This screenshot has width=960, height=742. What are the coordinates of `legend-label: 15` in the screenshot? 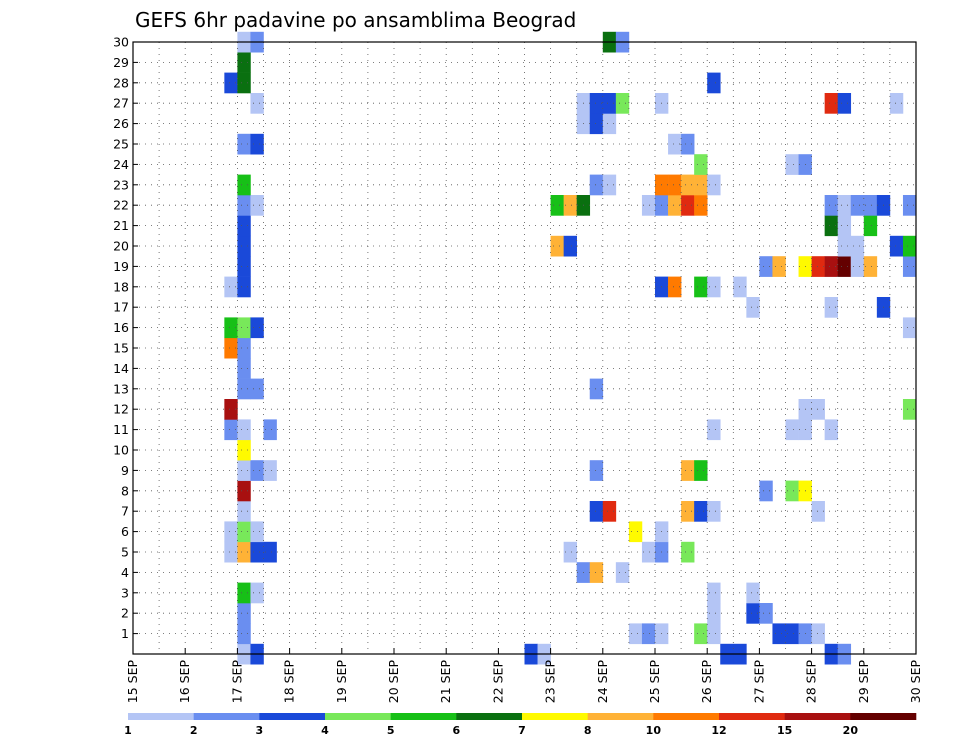 It's located at (784, 730).